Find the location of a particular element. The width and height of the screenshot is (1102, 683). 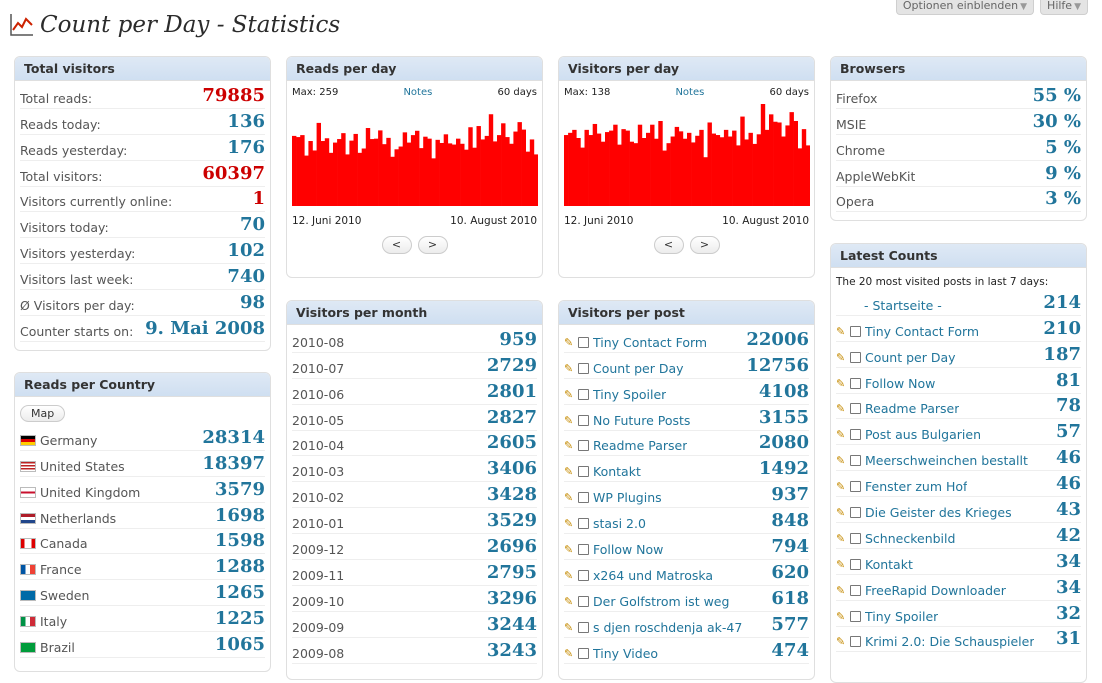

post-title-link: stasi 2.0 is located at coordinates (619, 524).